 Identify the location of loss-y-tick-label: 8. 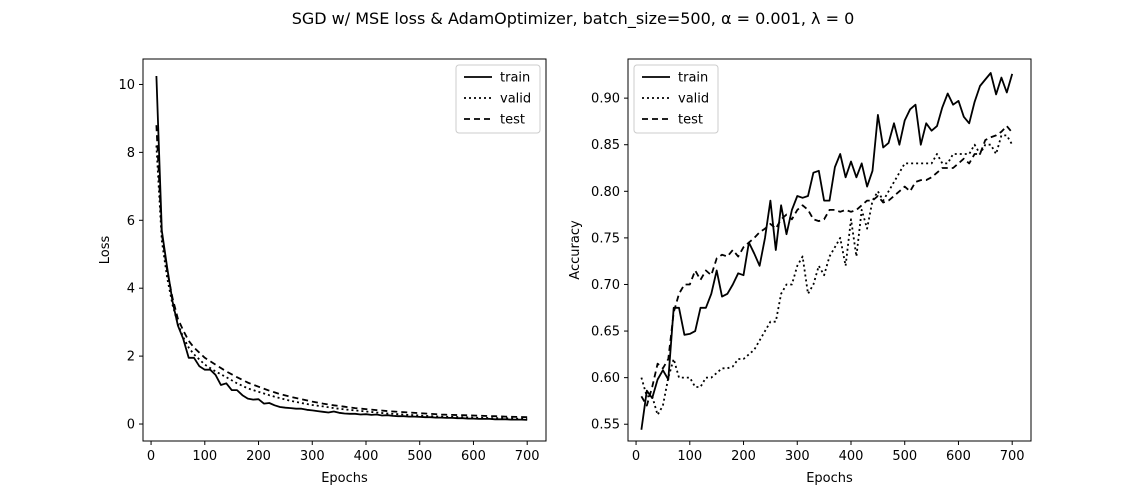
(131, 153).